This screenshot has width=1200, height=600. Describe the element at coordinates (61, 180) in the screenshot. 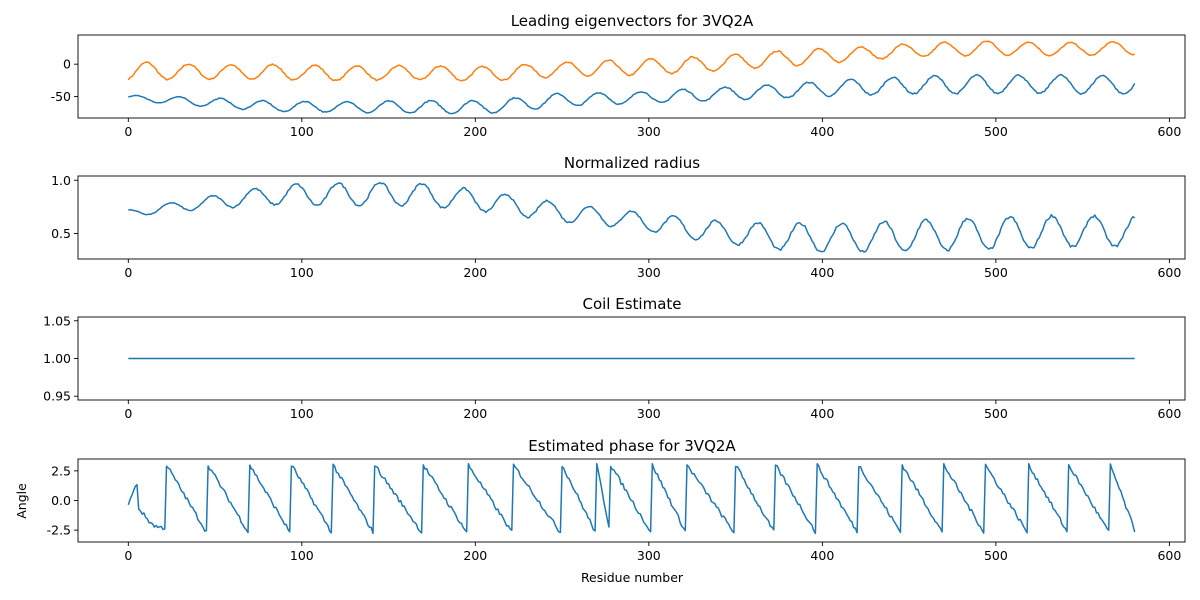

I see `y-tick-label: 1.0` at that location.